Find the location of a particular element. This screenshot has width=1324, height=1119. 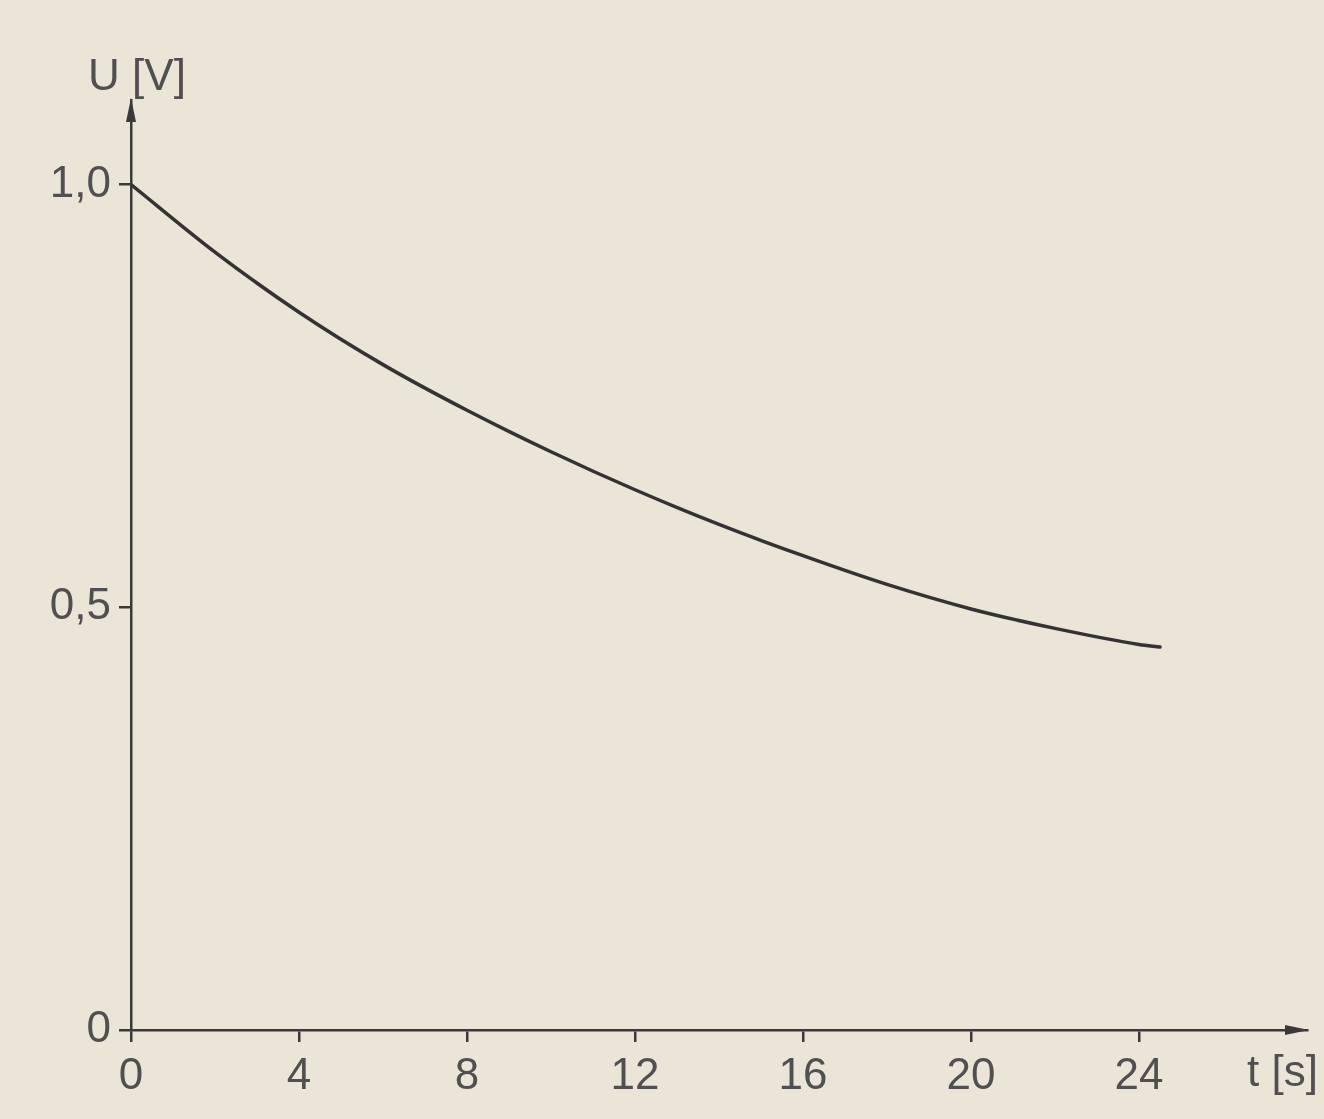

x-tick-label: 4 is located at coordinates (299, 1073).